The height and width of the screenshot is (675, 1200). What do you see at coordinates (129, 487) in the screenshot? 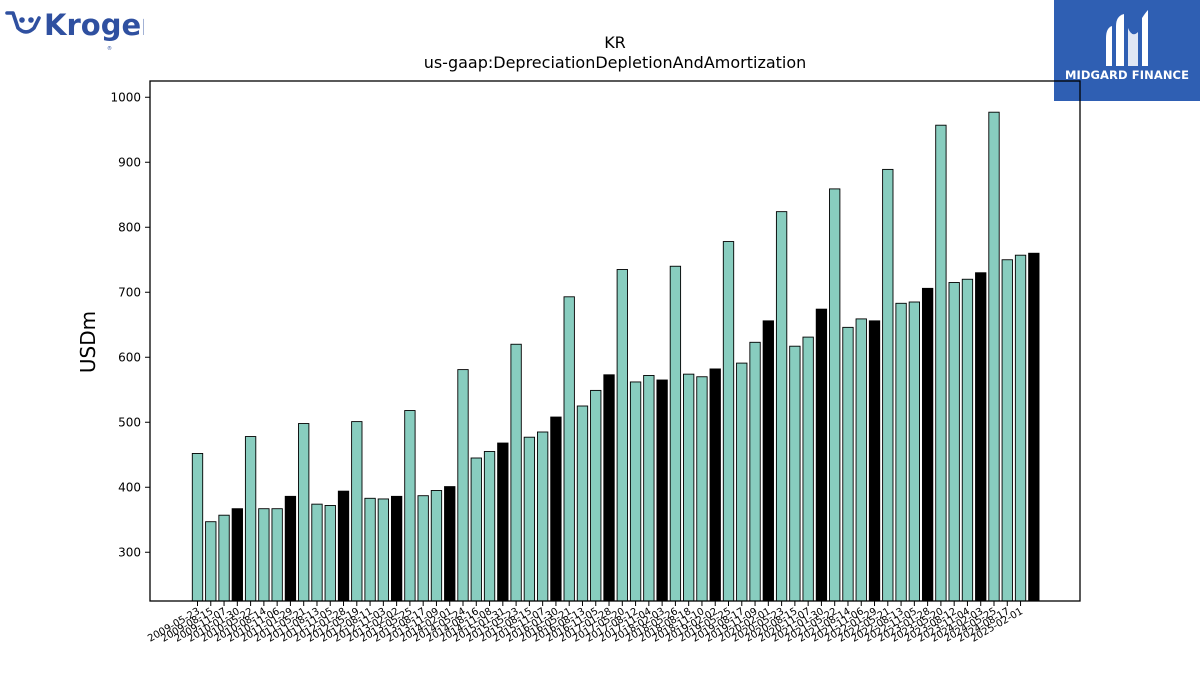
I see `y-tick-label: 400` at bounding box center [129, 487].